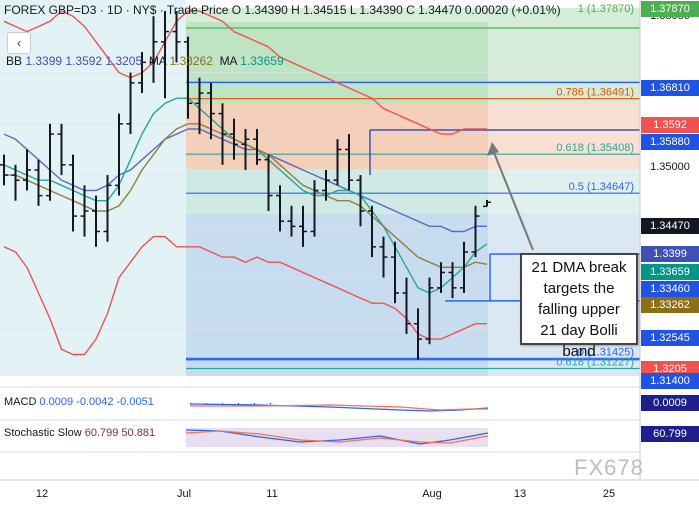  I want to click on chevron-left-icon: ‹, so click(19, 43).